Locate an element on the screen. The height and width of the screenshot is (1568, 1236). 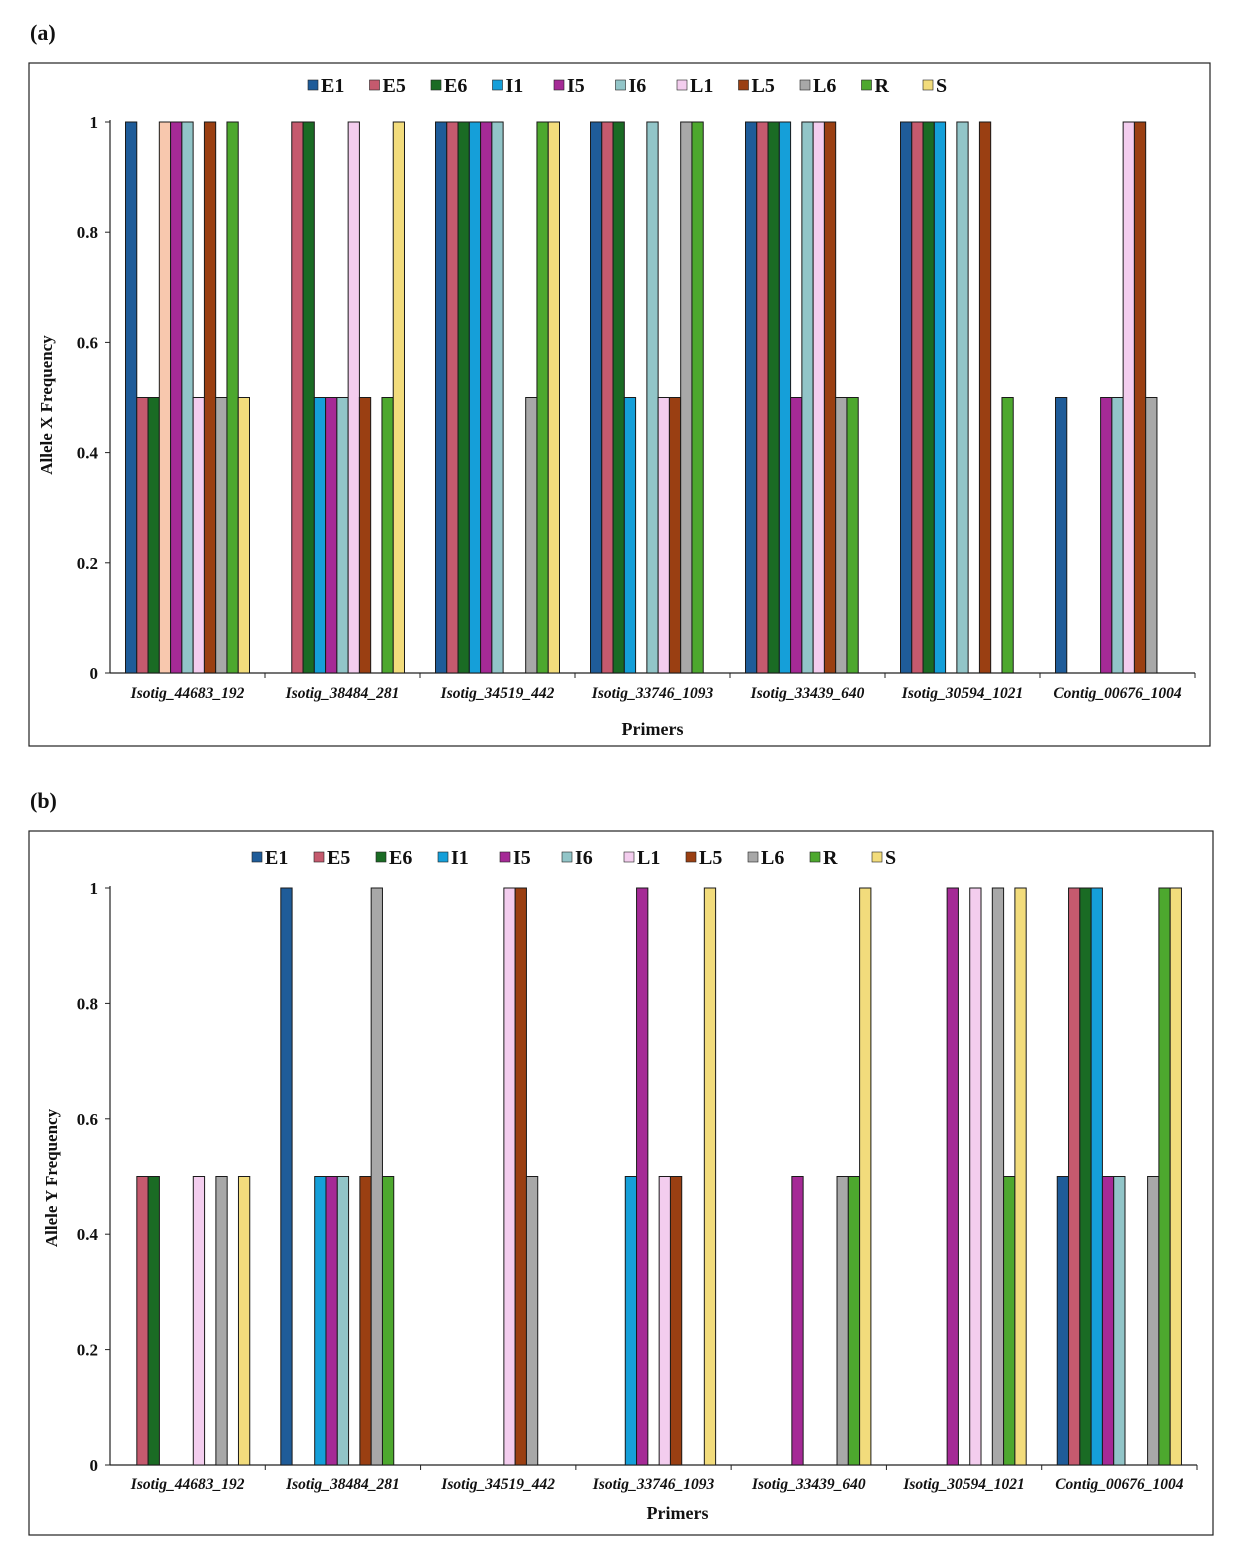
legend-label-R: R is located at coordinates (882, 86).